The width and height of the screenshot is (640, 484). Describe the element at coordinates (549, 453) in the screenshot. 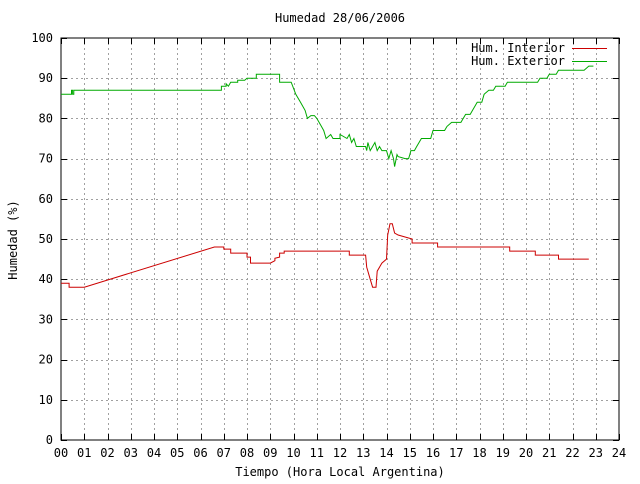

I see `x-tick-label: 21` at that location.